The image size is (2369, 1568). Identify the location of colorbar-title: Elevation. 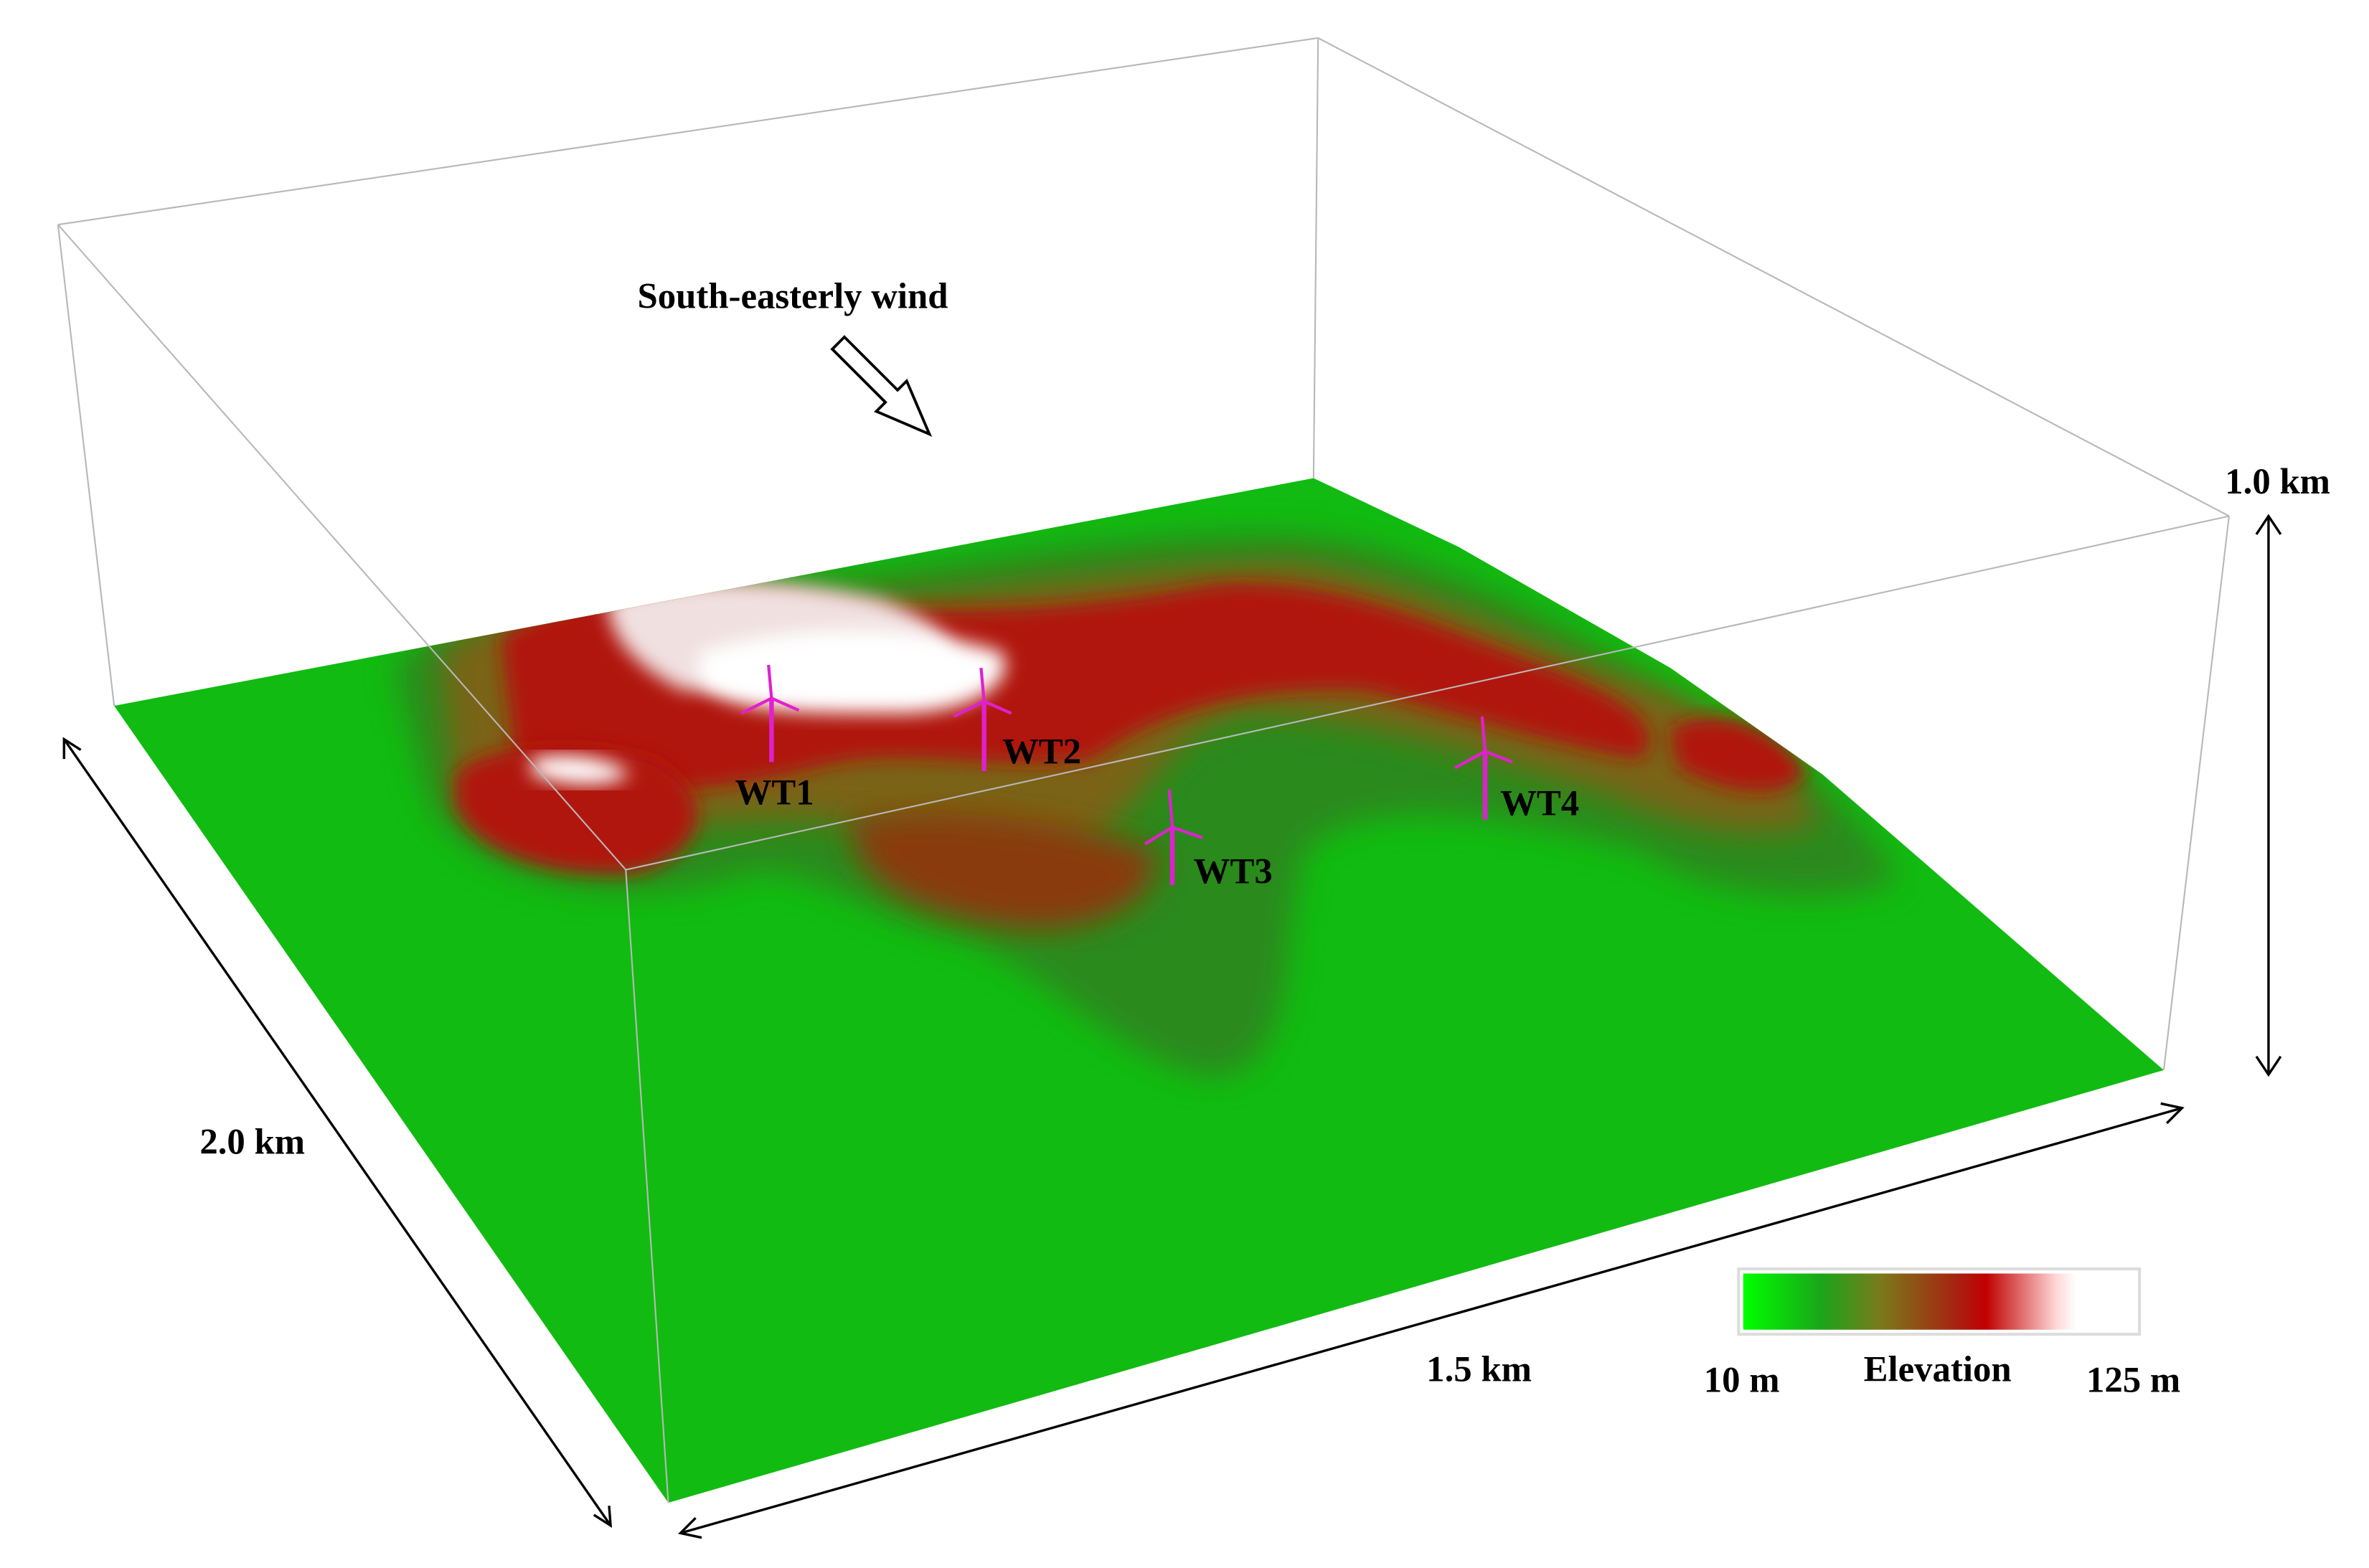
(1938, 1369).